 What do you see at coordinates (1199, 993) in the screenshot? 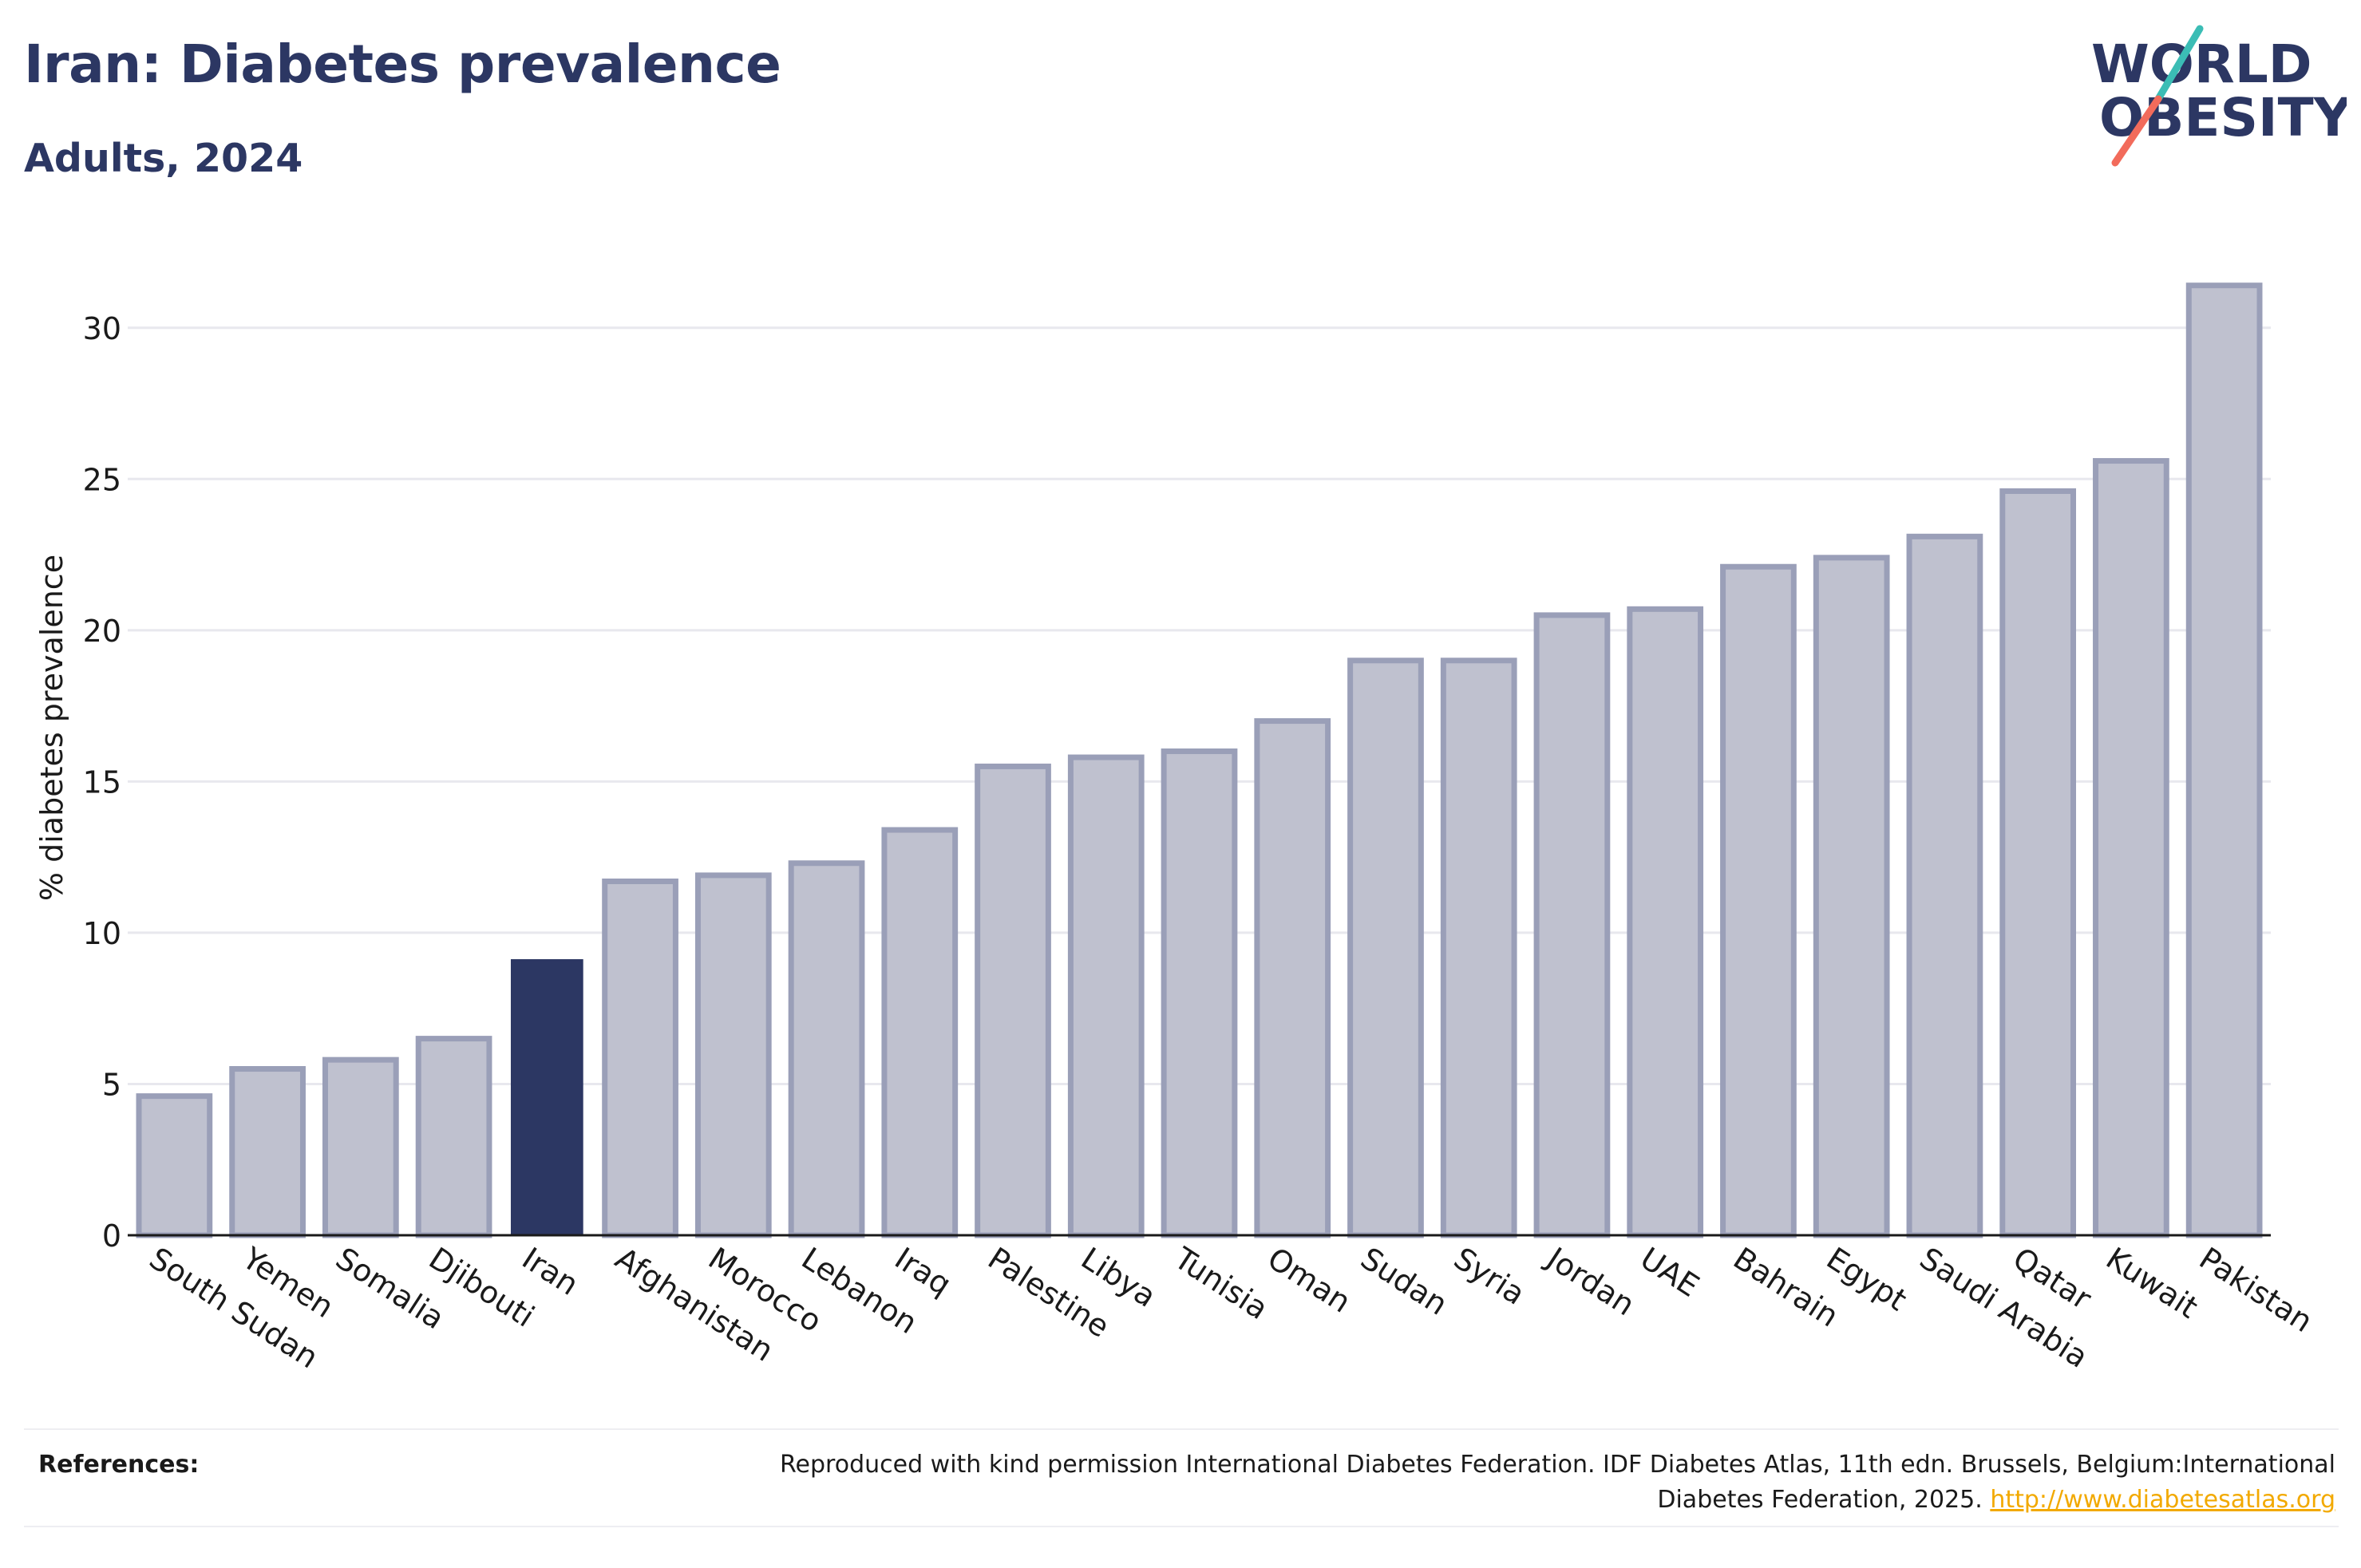
I see `bar-tunisia` at bounding box center [1199, 993].